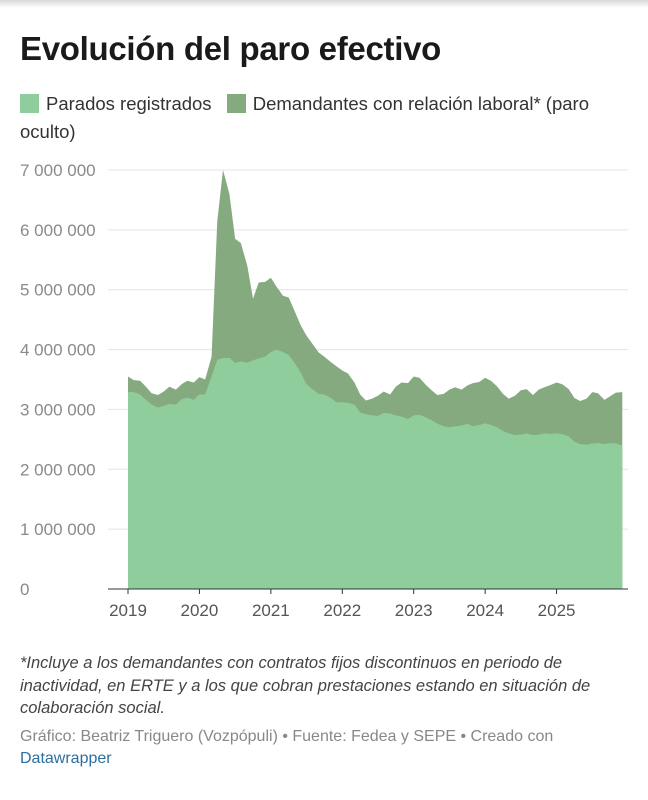 The height and width of the screenshot is (800, 648). What do you see at coordinates (485, 610) in the screenshot?
I see `x-tick-label: 2024` at bounding box center [485, 610].